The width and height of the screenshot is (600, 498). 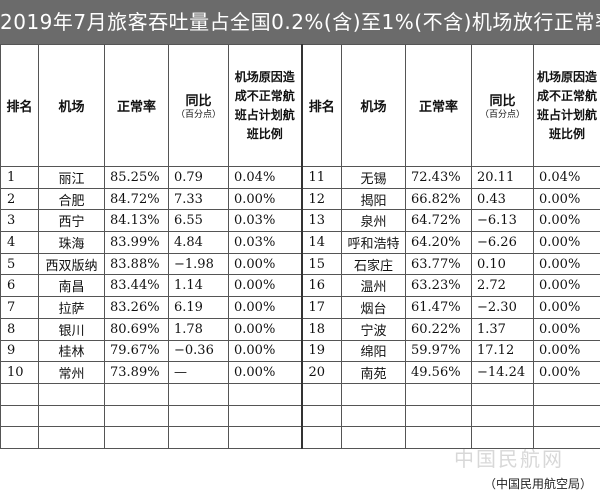 I want to click on table-row: 1 丽江 85.25% 0.79 0.04% 11 无锡 72.43% 20.11 0.04%, so click(x=300, y=177).